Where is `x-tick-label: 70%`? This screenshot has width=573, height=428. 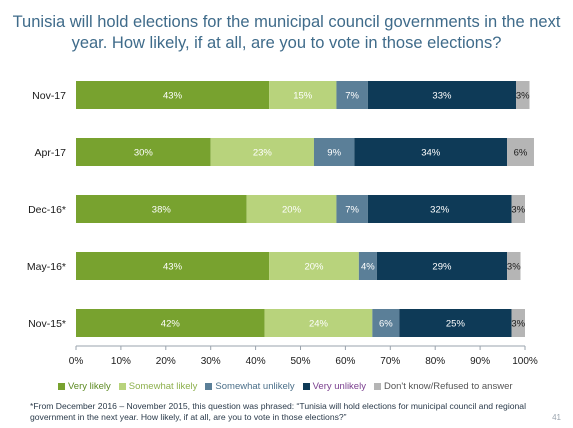 x-tick-label: 70% is located at coordinates (390, 361).